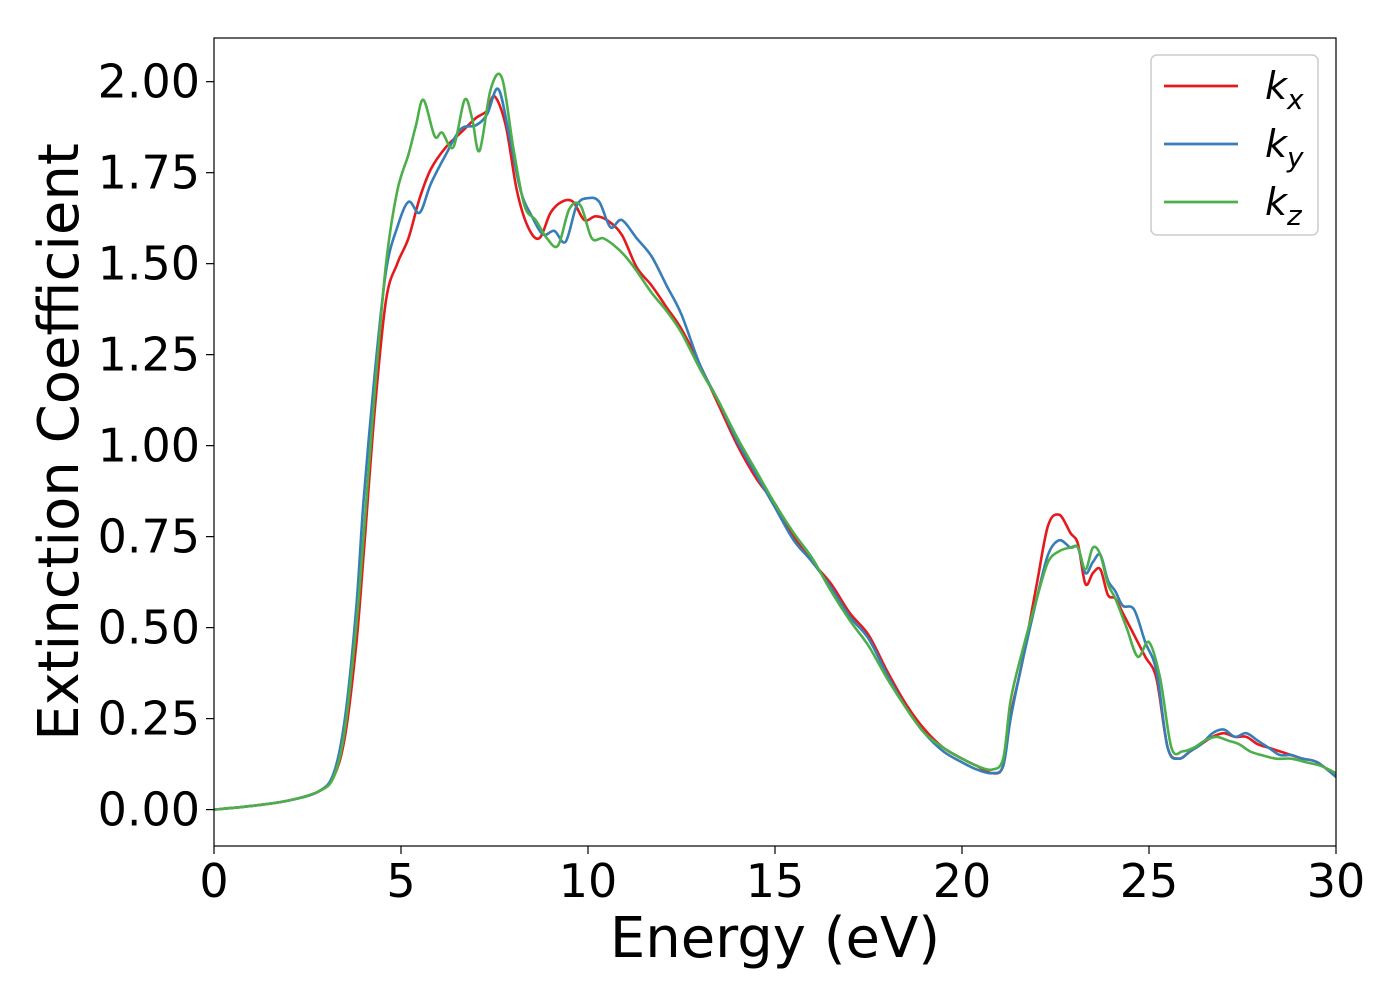 Image resolution: width=1400 pixels, height=1000 pixels. Describe the element at coordinates (775, 938) in the screenshot. I see `x-axis-title: Energy (eV)` at that location.